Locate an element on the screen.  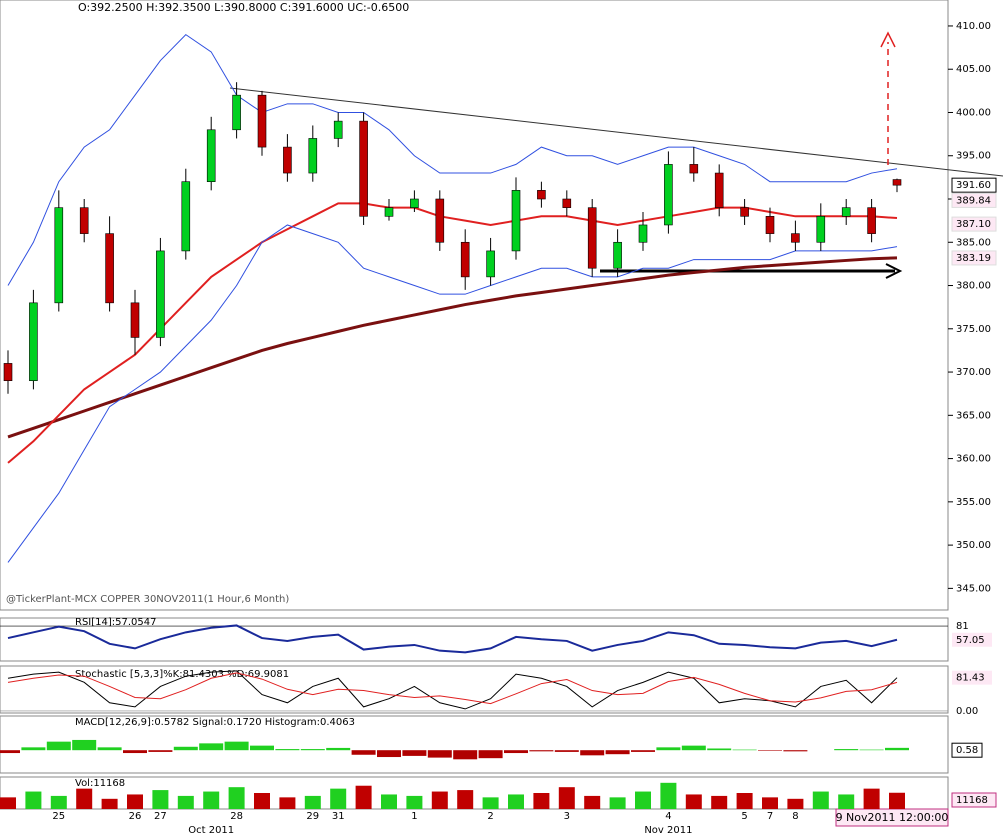
volume-value-box is located at coordinates (974, 800).